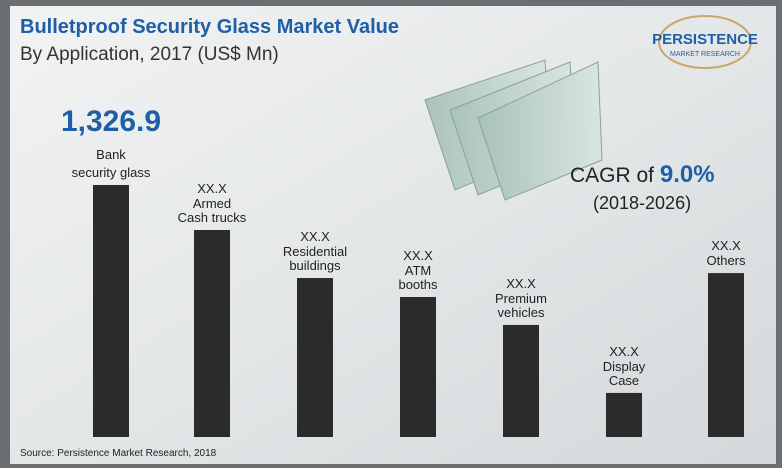  Describe the element at coordinates (705, 54) in the screenshot. I see `logo-sub: MARKET RESEARCH` at that location.